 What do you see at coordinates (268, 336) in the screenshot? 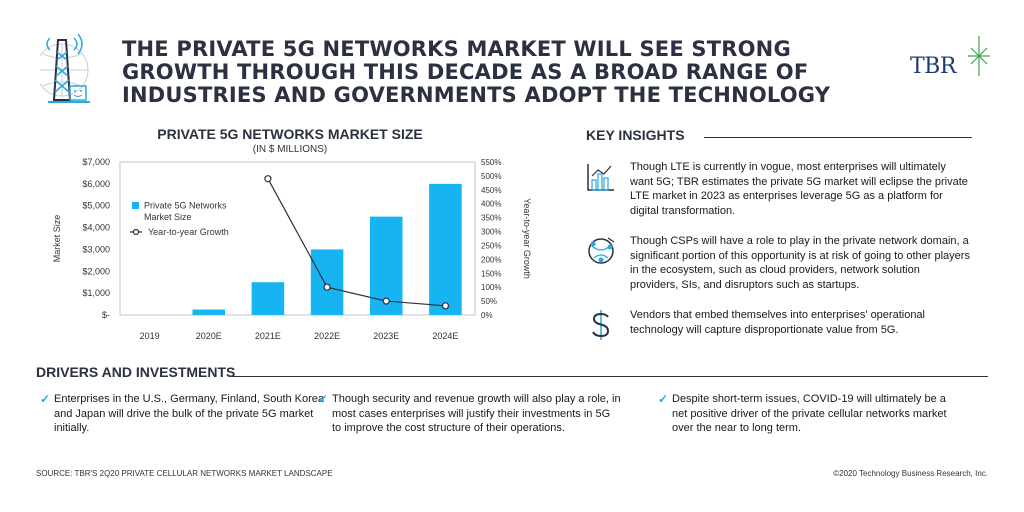
I see `x-tick-label: 2021E` at bounding box center [268, 336].